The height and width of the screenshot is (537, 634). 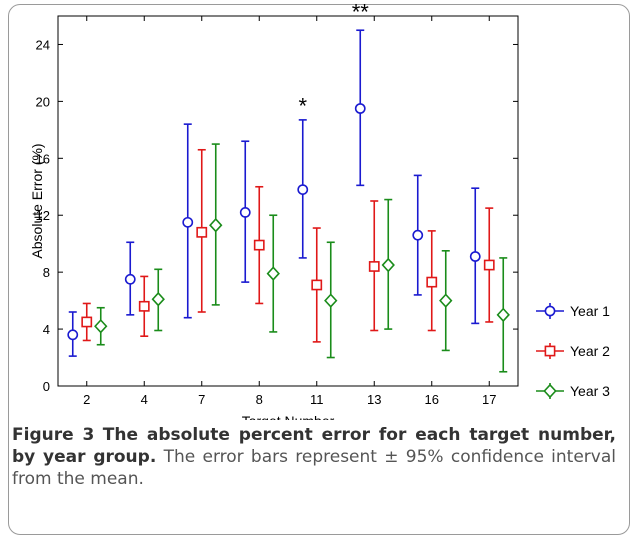 What do you see at coordinates (550, 391) in the screenshot?
I see `legend-series-3-marker` at bounding box center [550, 391].